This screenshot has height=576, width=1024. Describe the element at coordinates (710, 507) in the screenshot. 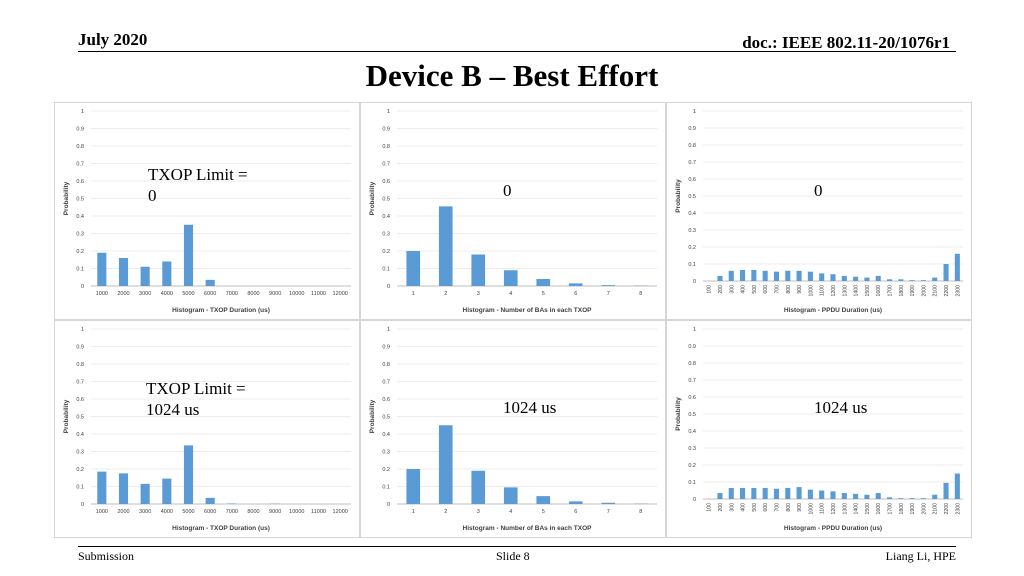

I see `x-tick-label: 100` at that location.